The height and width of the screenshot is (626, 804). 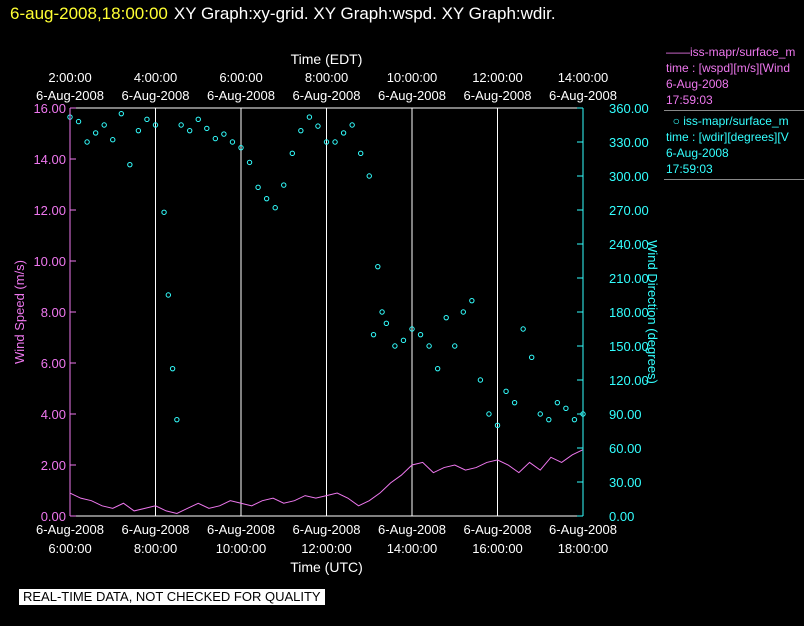 I want to click on right-tick-label: 180.00, so click(x=629, y=312).